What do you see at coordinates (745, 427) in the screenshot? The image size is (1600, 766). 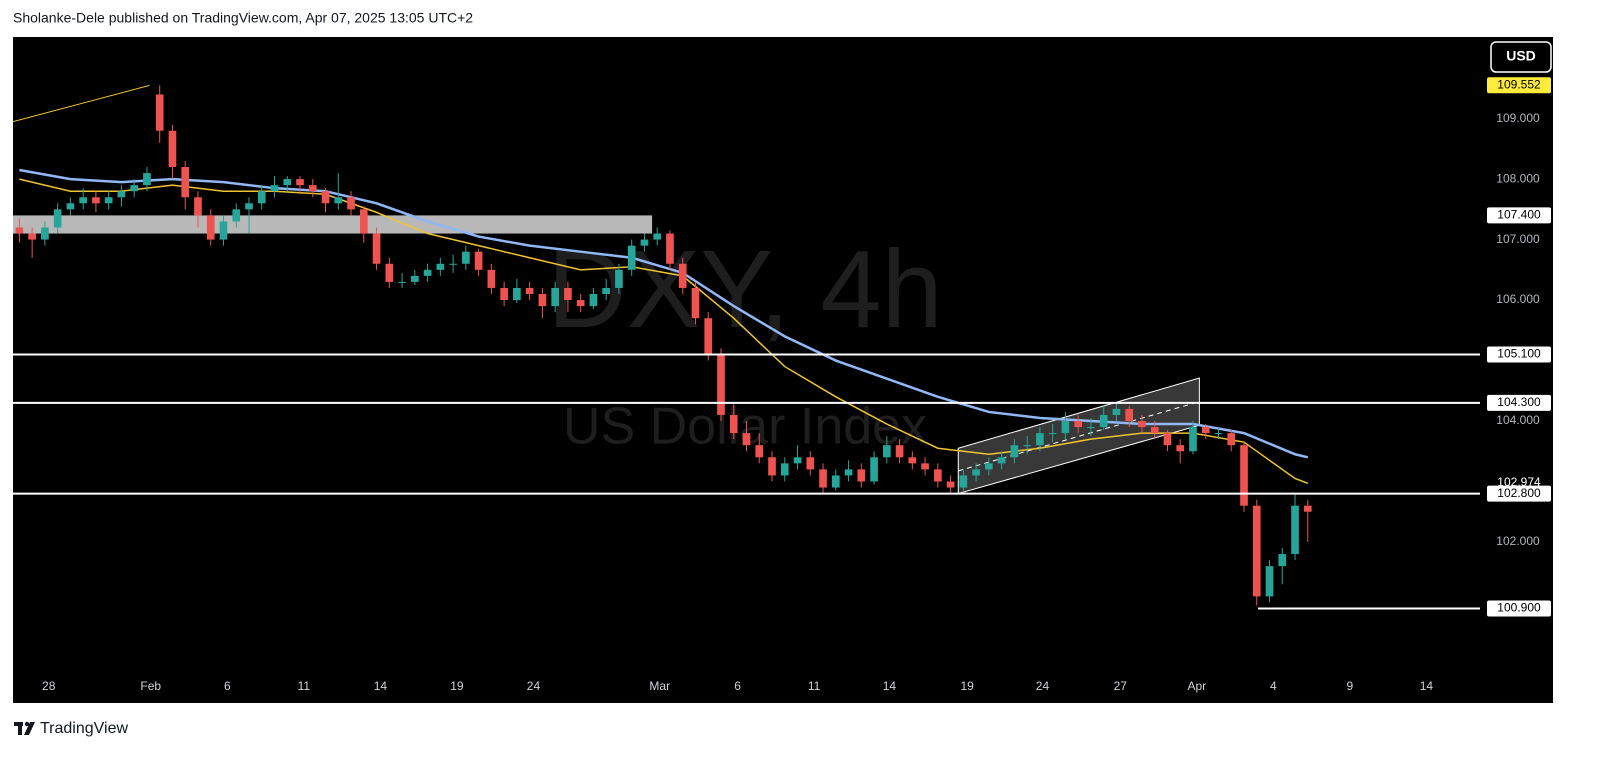 I see `watermark-description: US Dollar Index` at bounding box center [745, 427].